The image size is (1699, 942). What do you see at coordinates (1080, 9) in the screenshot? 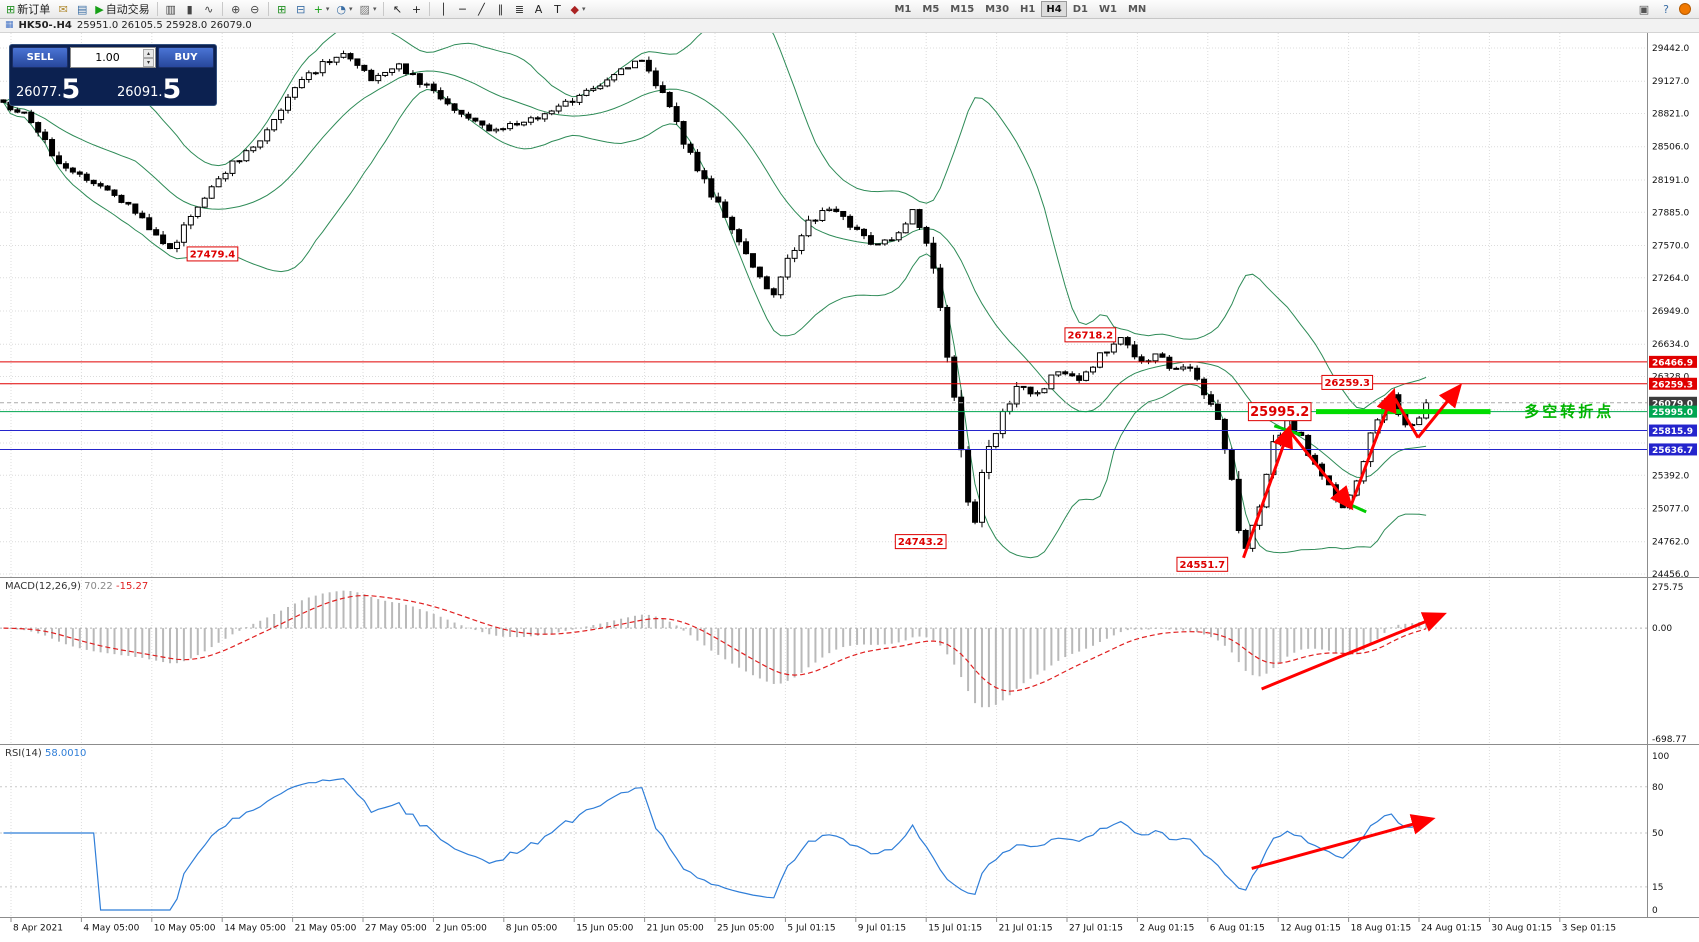
I see `timeframe-d1: D1` at bounding box center [1080, 9].